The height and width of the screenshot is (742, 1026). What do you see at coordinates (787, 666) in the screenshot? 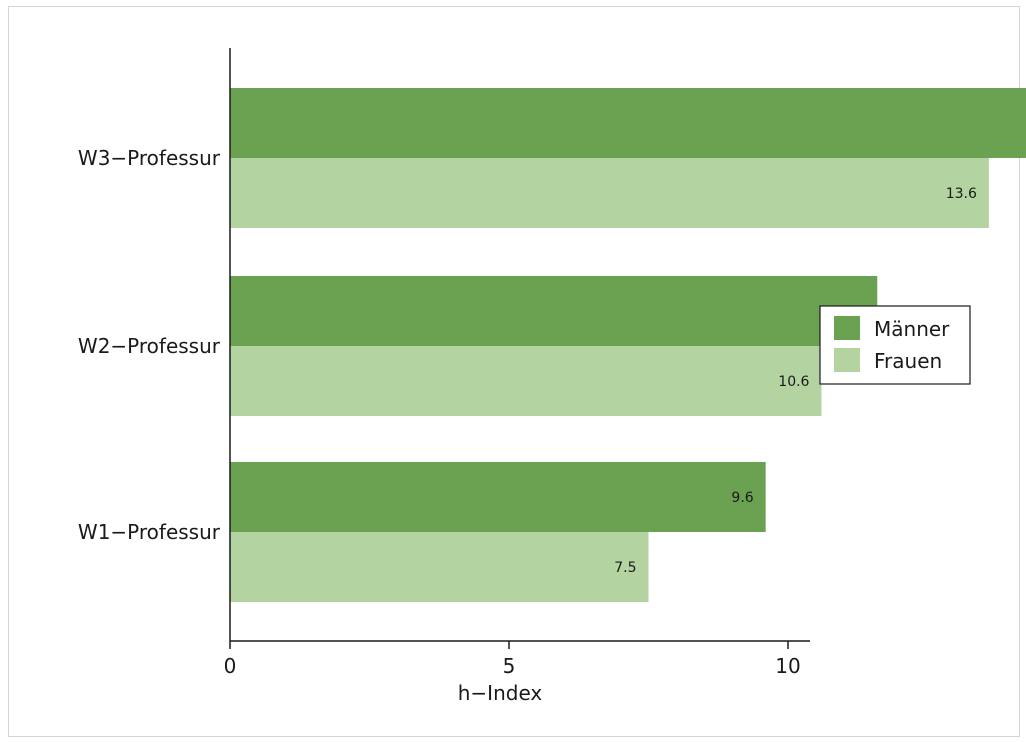
I see `x-tick-label-2: 10` at bounding box center [787, 666].